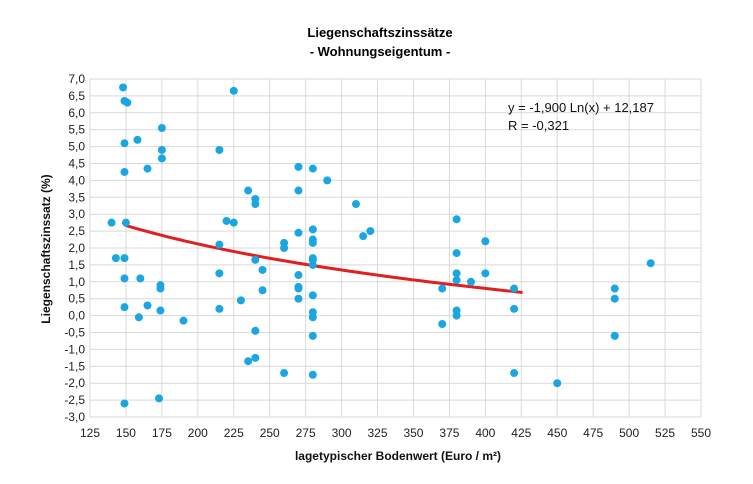  I want to click on y-tick-label: -1,0, so click(74, 349).